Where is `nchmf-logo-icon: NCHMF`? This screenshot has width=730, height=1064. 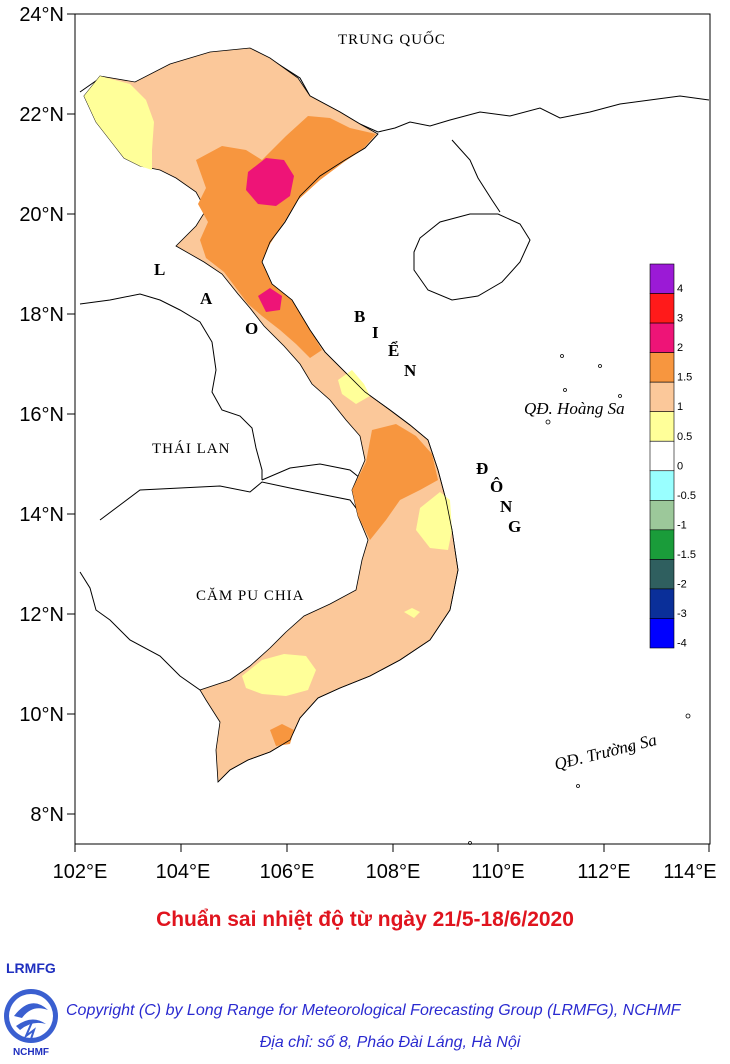
nchmf-logo-icon: NCHMF is located at coordinates (31, 1023).